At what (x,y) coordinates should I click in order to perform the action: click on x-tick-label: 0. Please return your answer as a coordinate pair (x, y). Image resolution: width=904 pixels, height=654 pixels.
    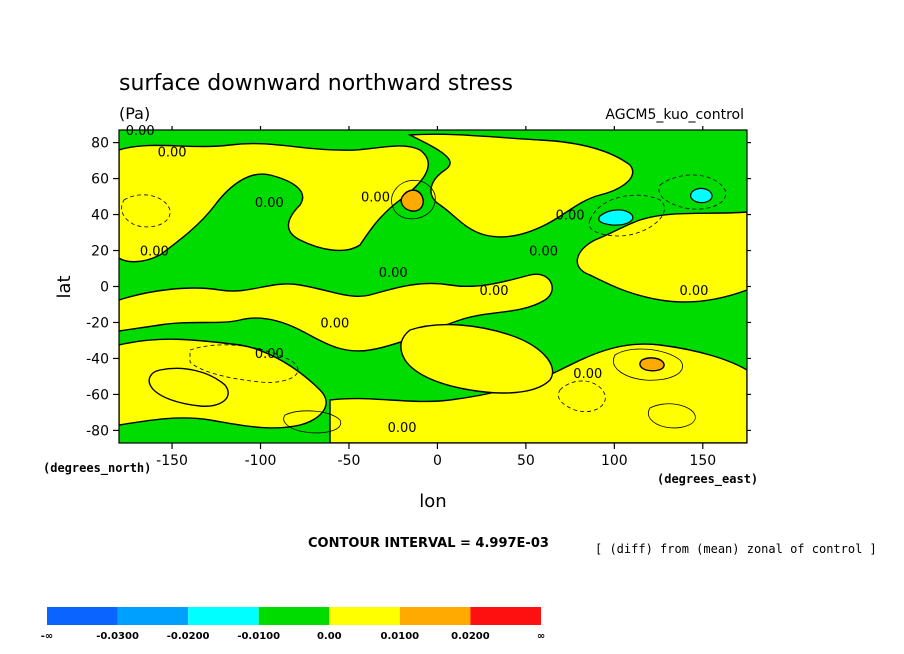
    Looking at the image, I should click on (437, 461).